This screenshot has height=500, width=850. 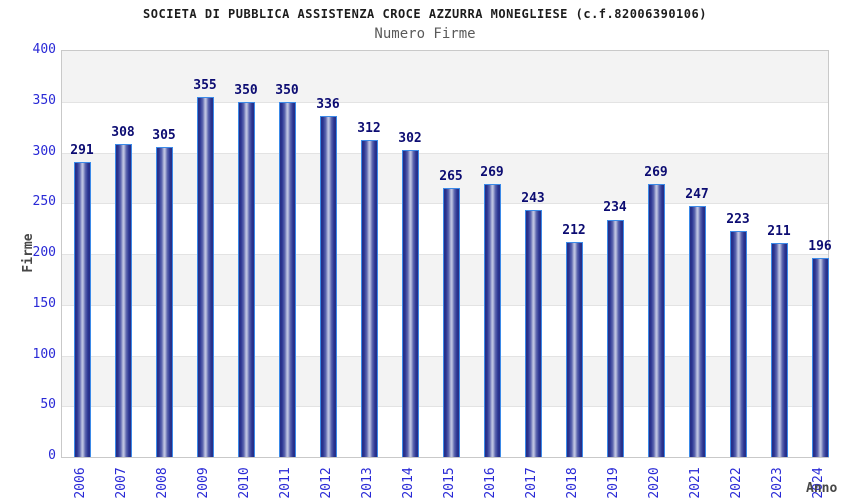 What do you see at coordinates (44, 202) in the screenshot?
I see `y-tick-label: 250` at bounding box center [44, 202].